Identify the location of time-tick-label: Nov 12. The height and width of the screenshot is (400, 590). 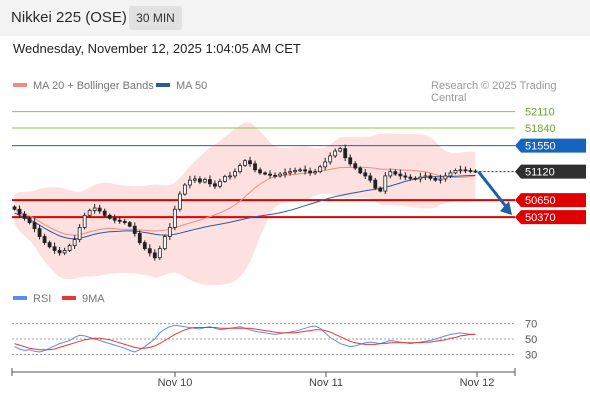
(477, 383).